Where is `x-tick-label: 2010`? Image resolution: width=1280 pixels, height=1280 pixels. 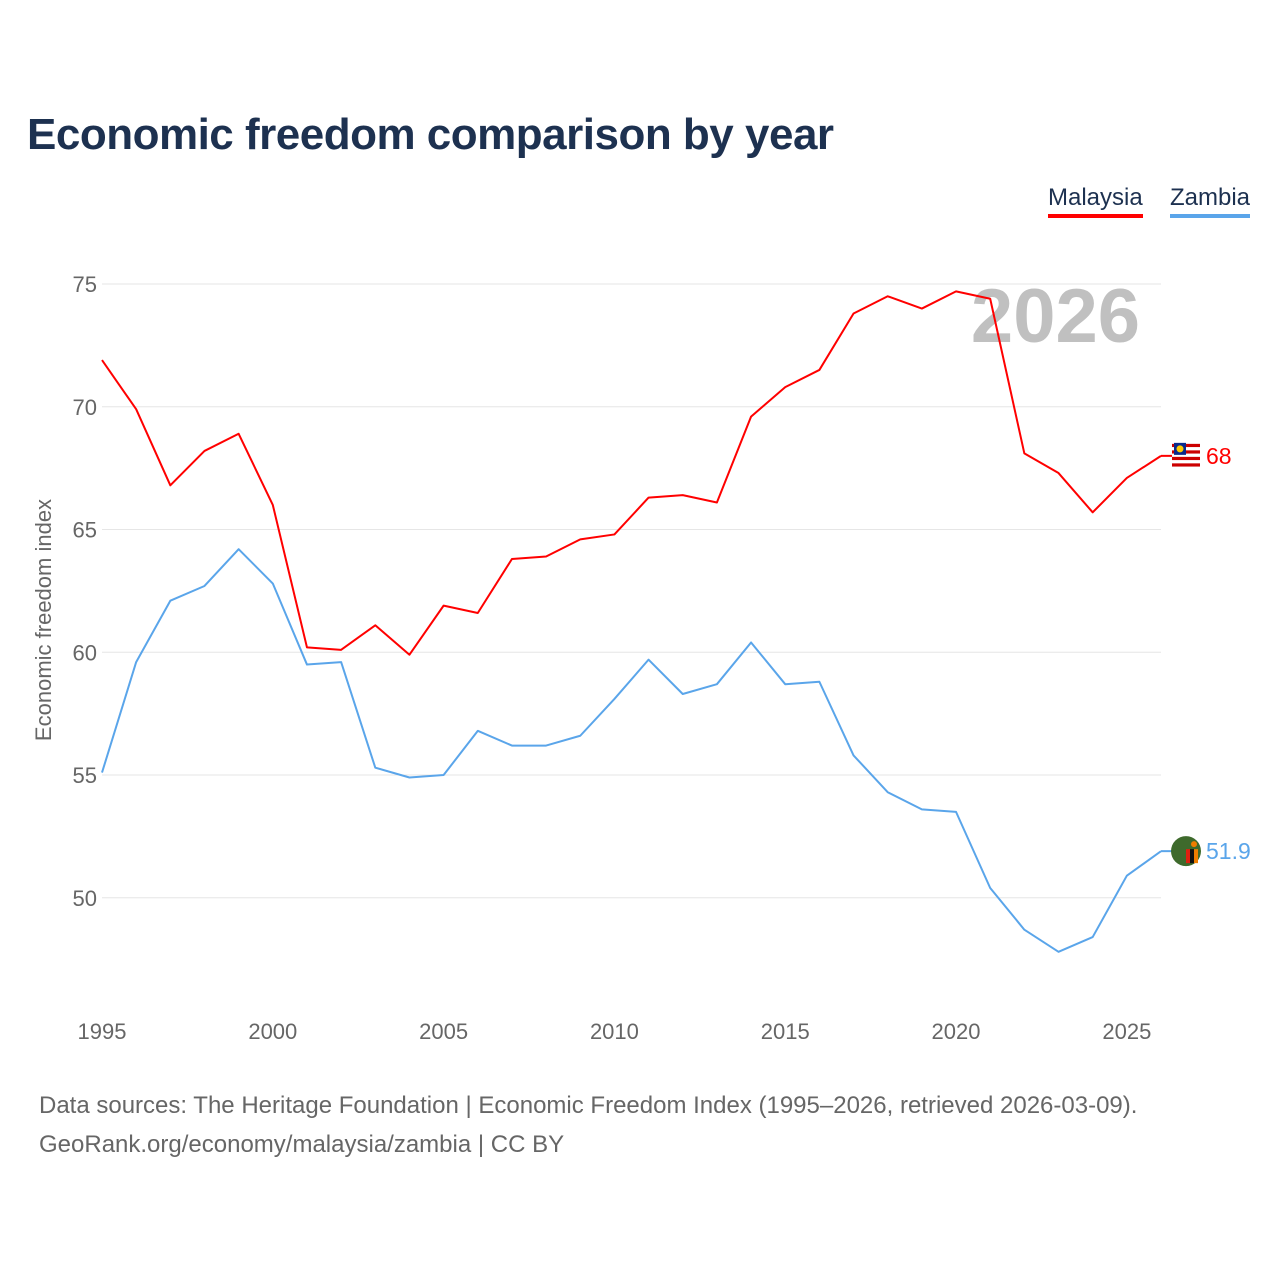 x-tick-label: 2010 is located at coordinates (614, 1031).